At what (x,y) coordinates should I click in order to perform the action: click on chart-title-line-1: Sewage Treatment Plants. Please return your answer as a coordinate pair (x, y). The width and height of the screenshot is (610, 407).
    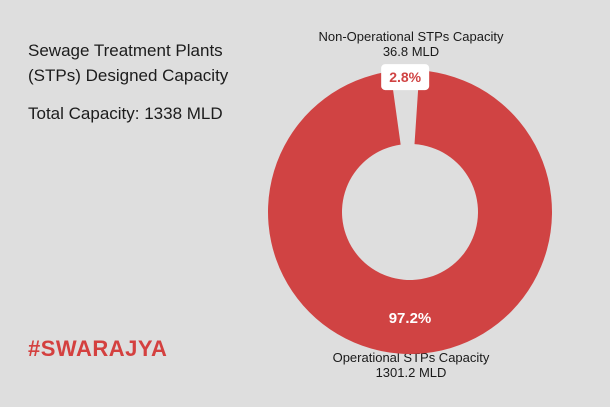
    Looking at the image, I should click on (125, 50).